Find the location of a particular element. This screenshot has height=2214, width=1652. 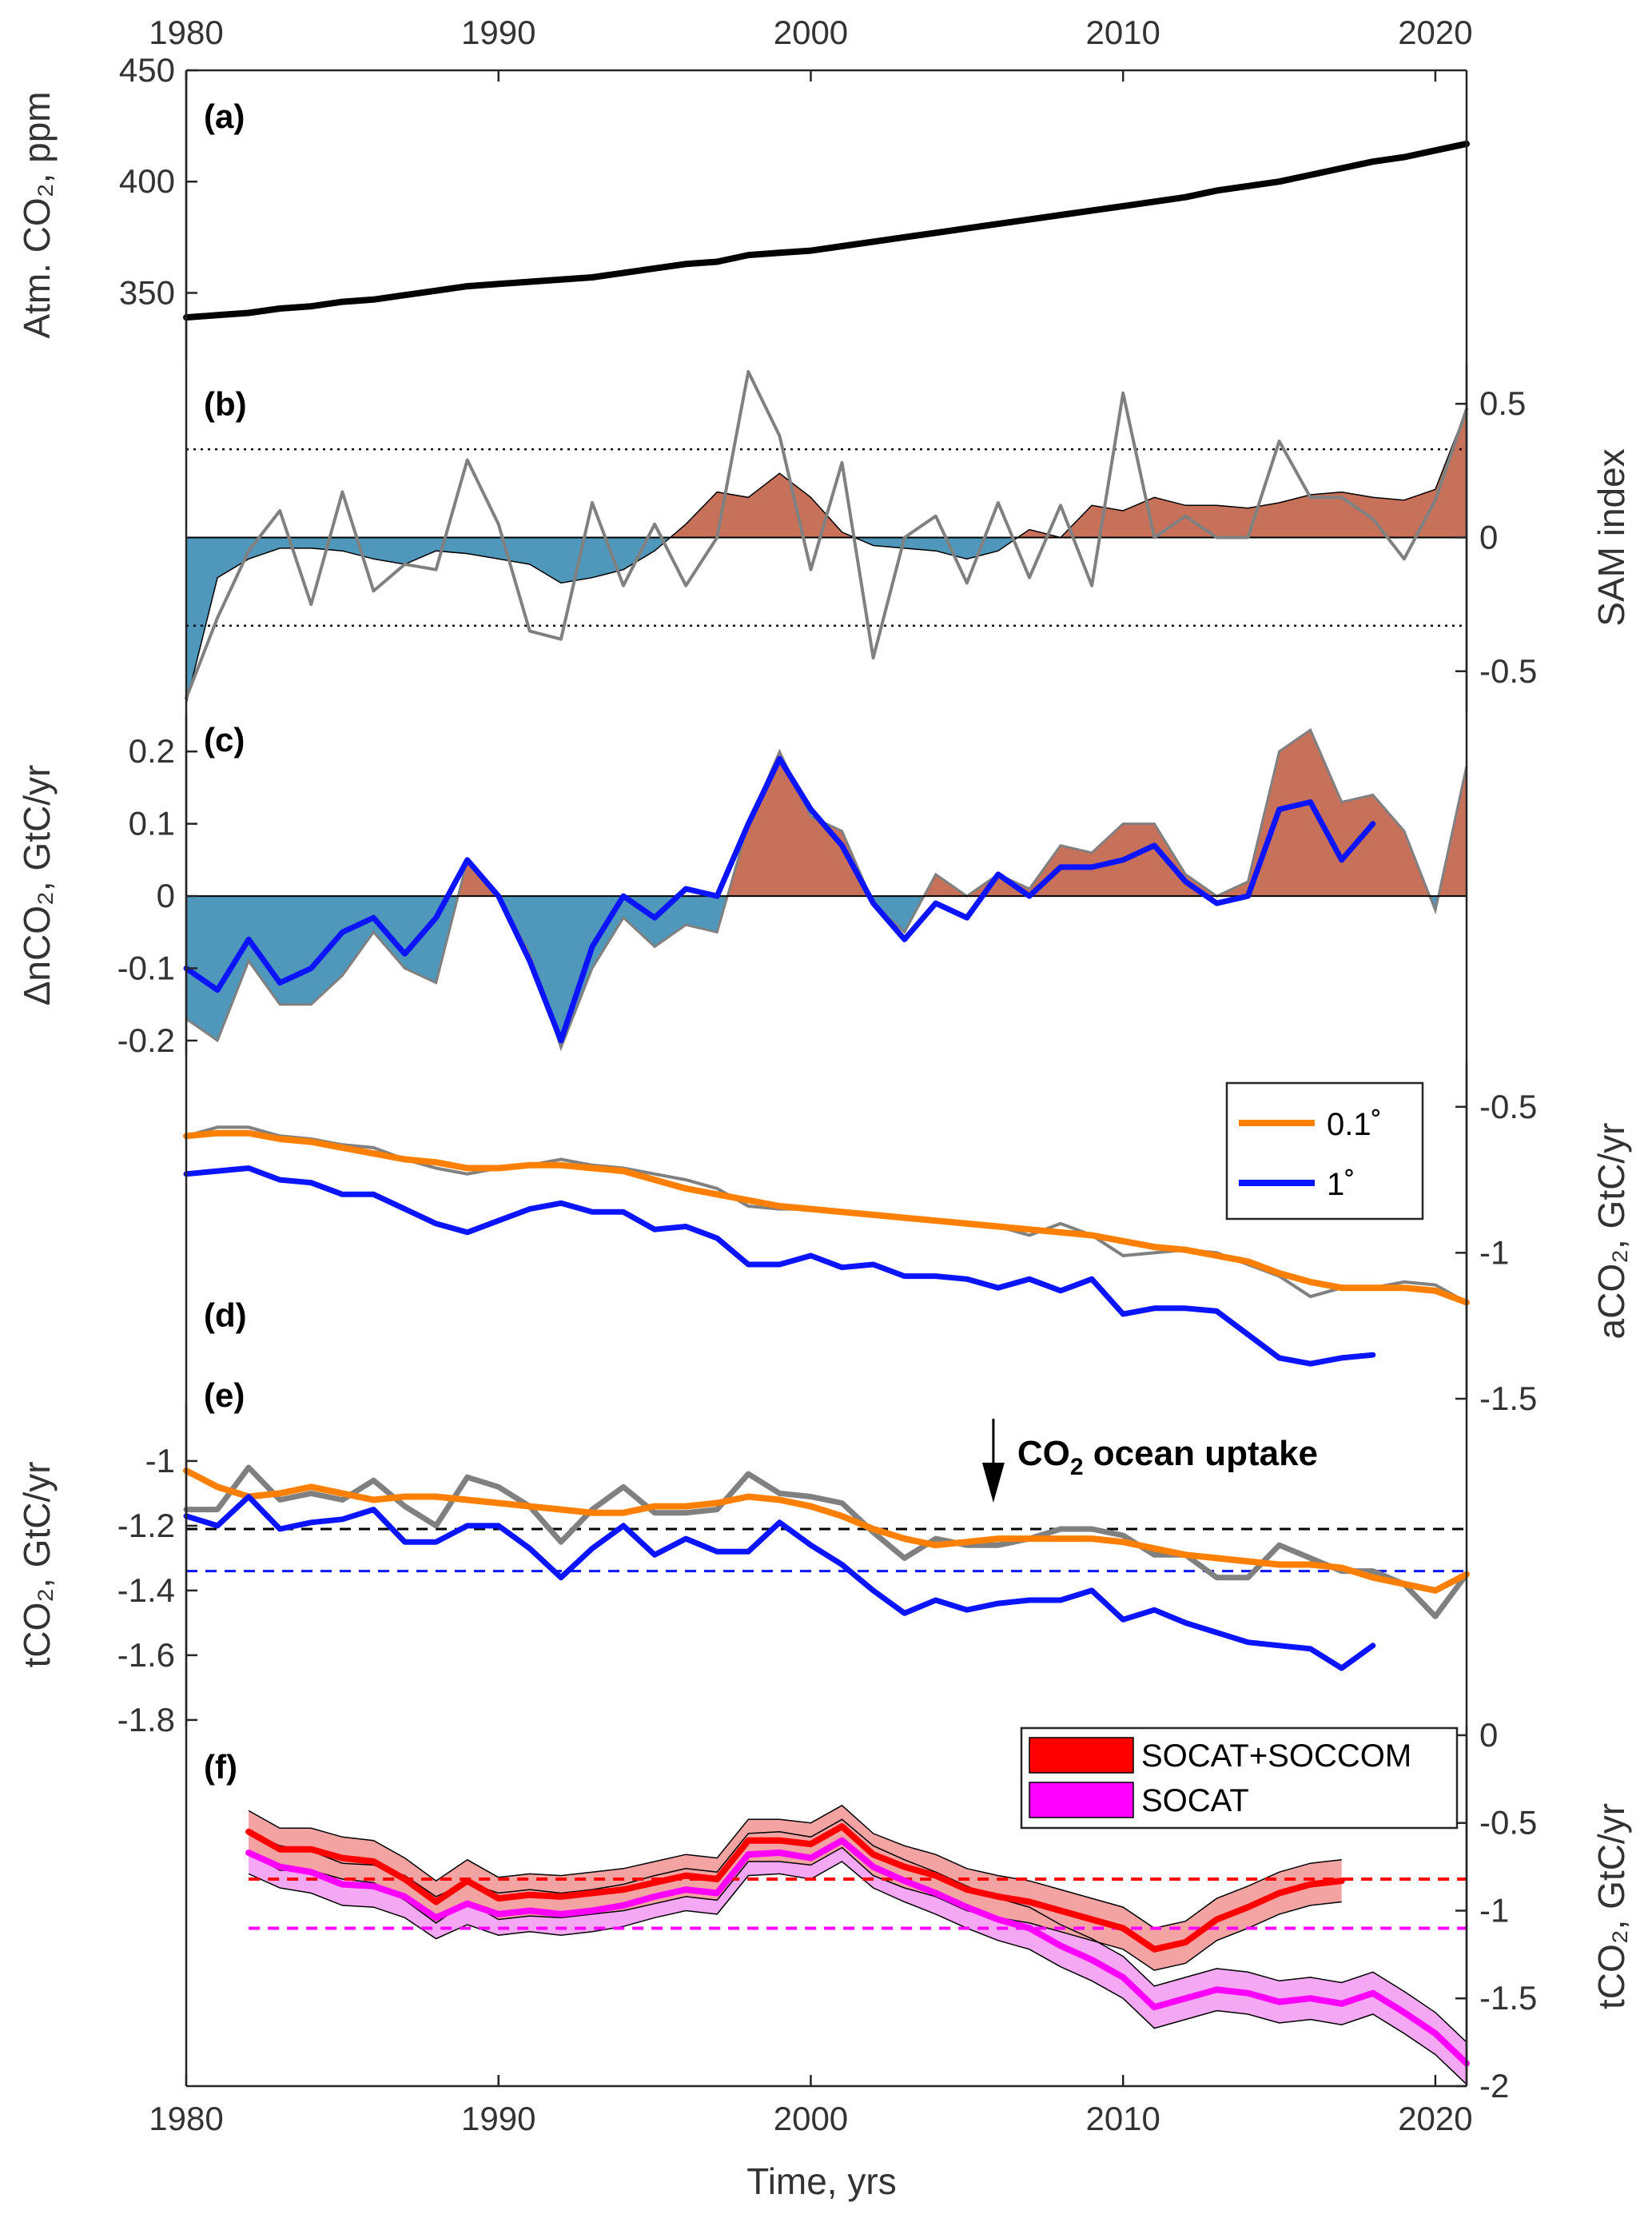

chart-1-y-axis-label: SAM index is located at coordinates (1611, 537).